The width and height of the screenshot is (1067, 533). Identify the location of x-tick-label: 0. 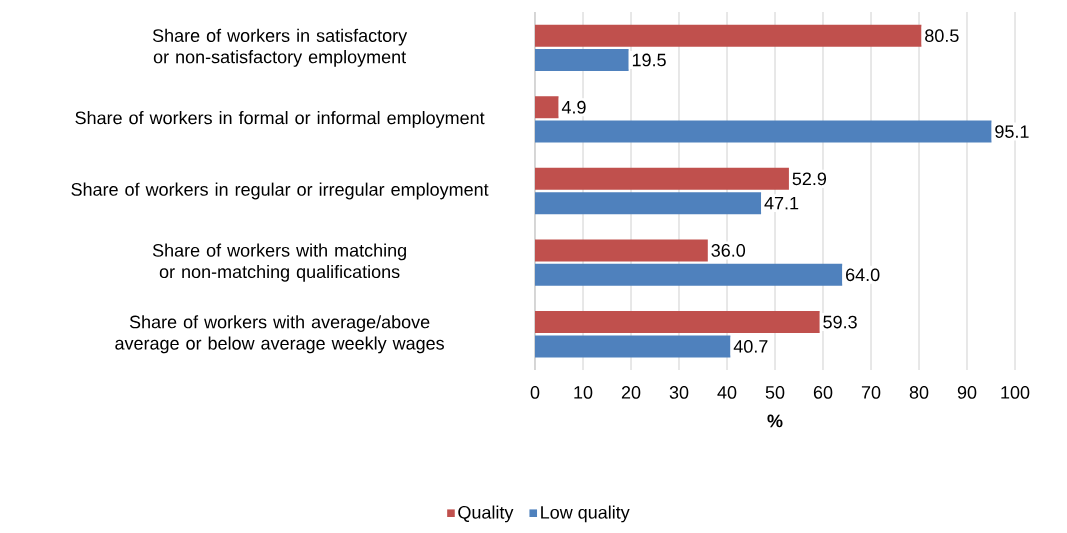
(535, 392).